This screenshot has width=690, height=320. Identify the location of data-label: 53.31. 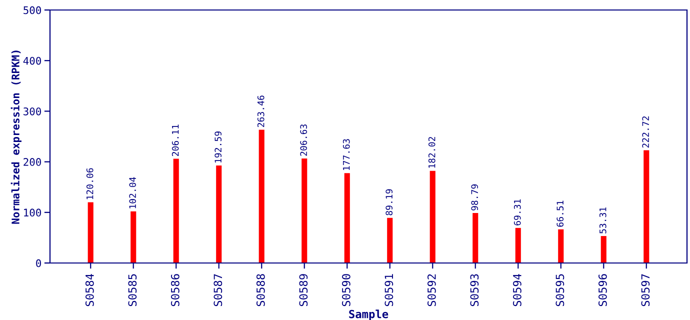
(602, 220).